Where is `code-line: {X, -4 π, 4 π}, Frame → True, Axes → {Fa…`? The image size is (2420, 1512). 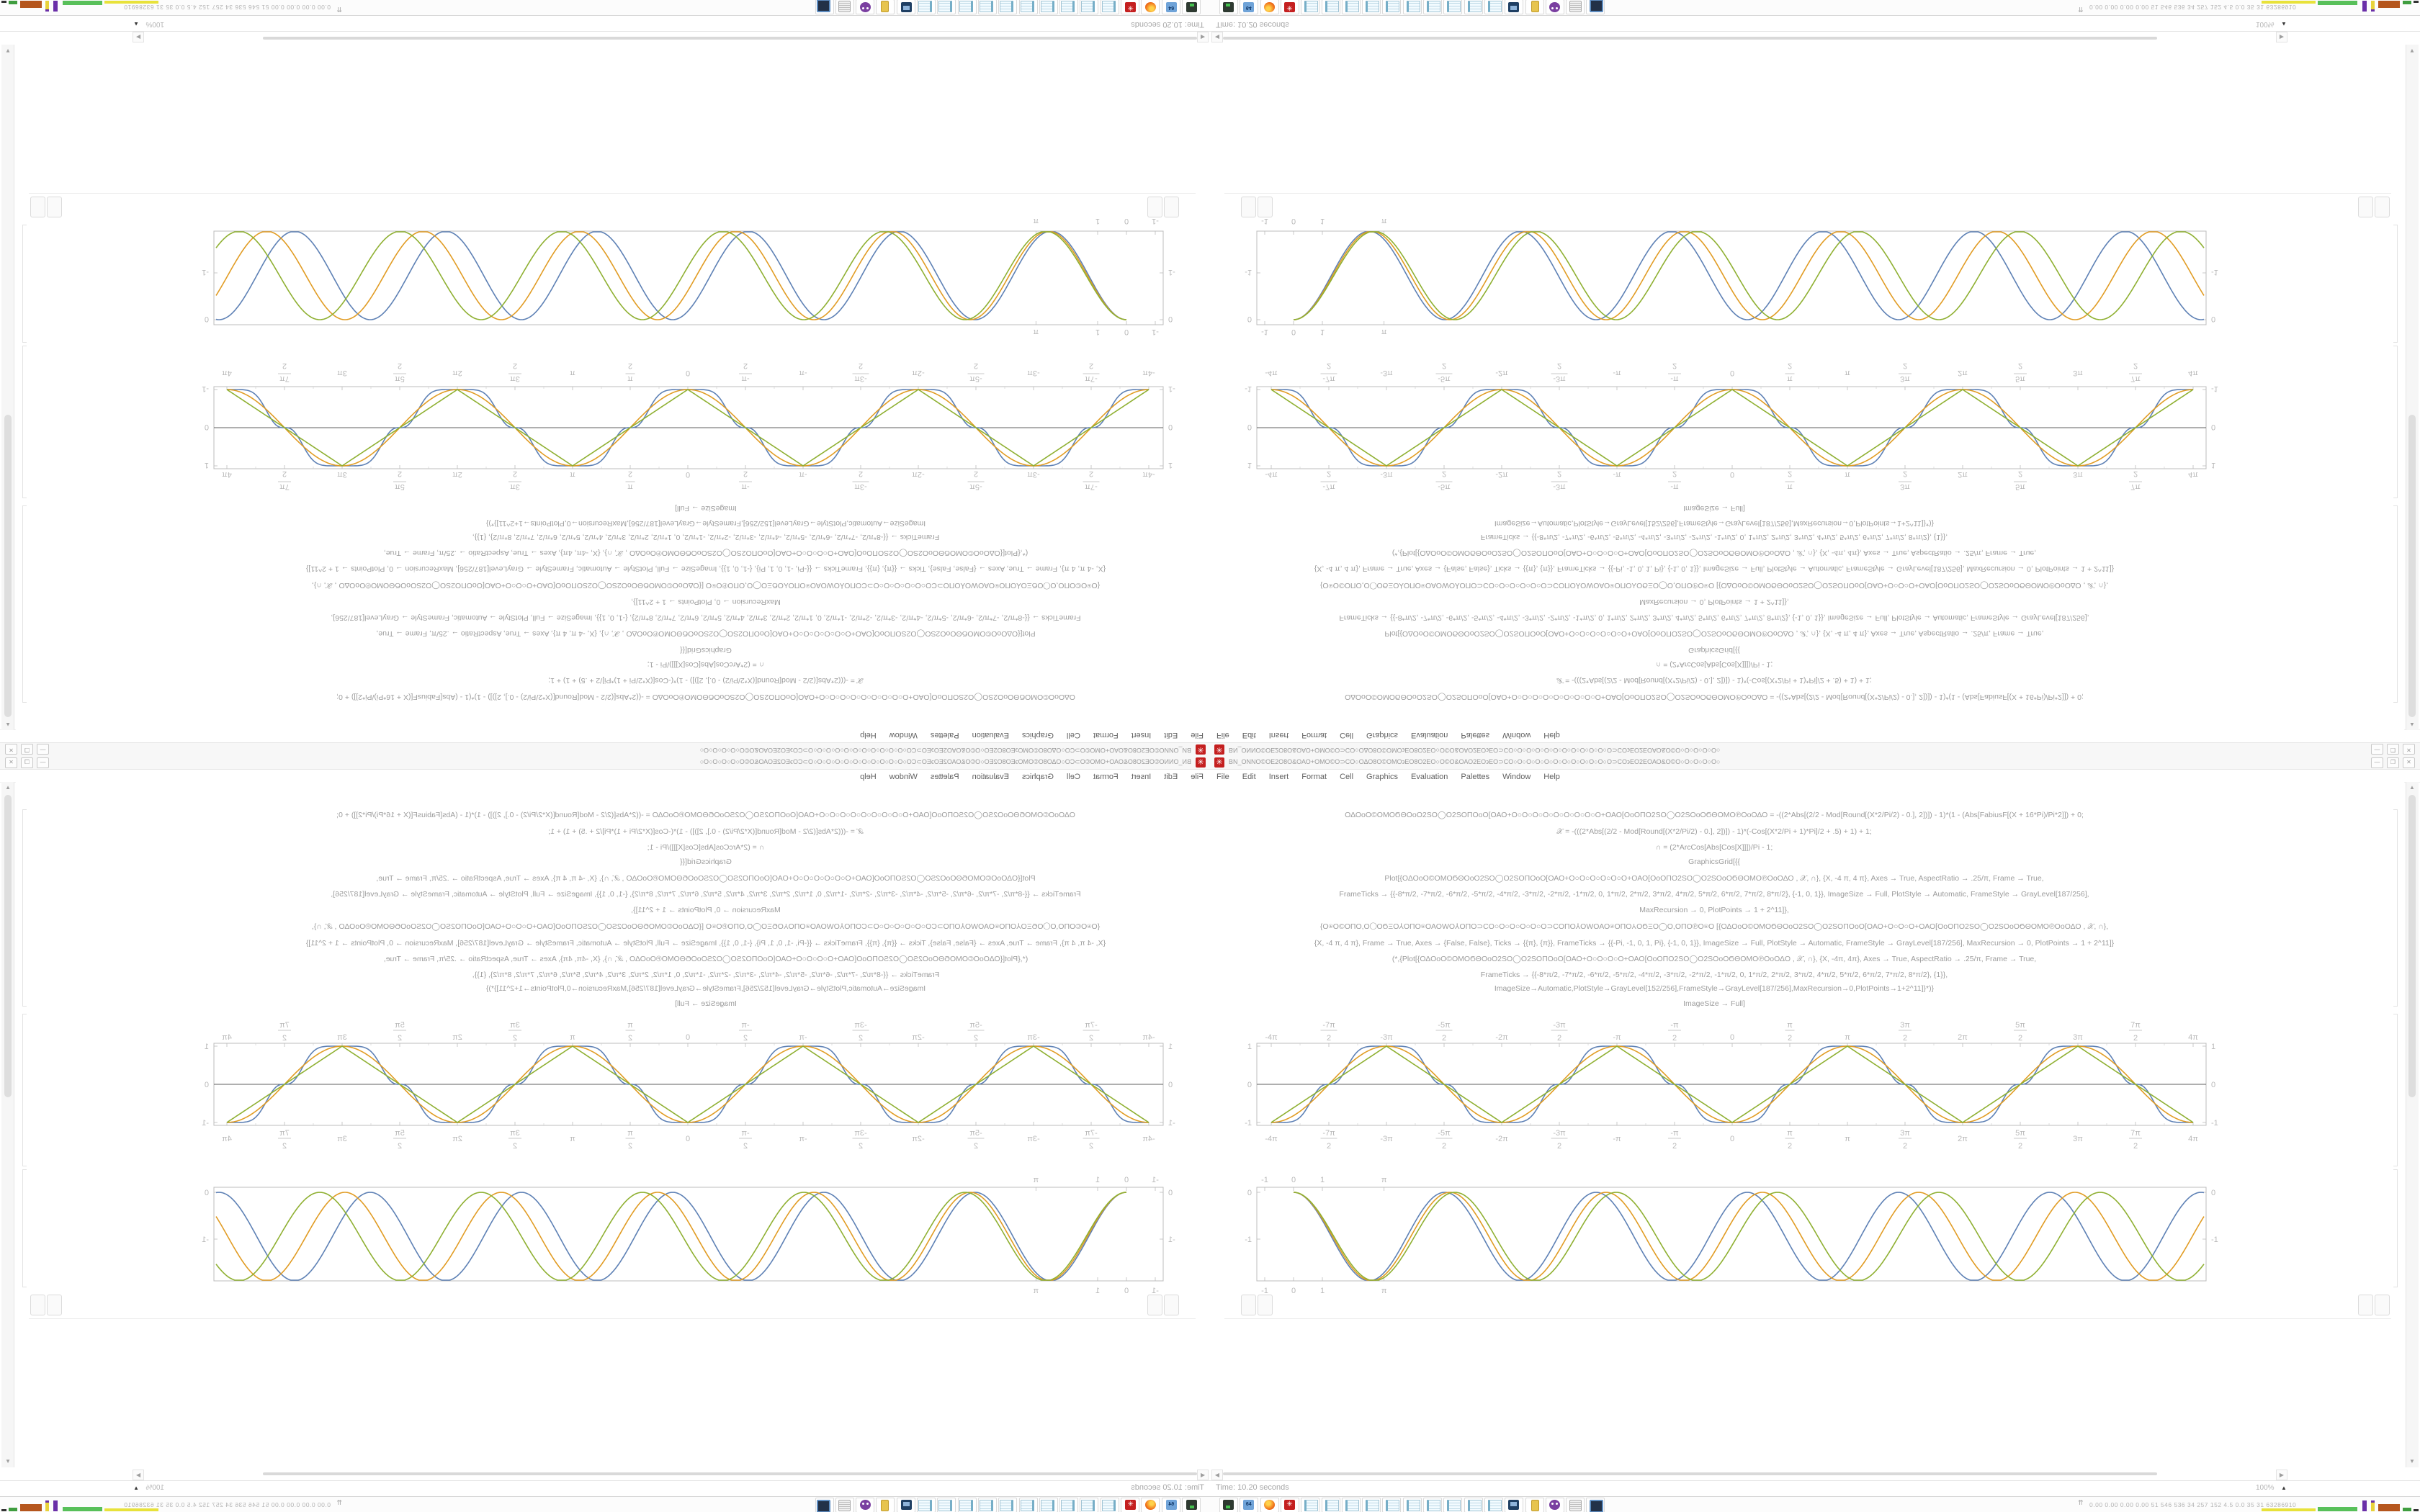
code-line: {X, -4 π, 4 π}, Frame → True, Axes → {Fa… is located at coordinates (705, 943).